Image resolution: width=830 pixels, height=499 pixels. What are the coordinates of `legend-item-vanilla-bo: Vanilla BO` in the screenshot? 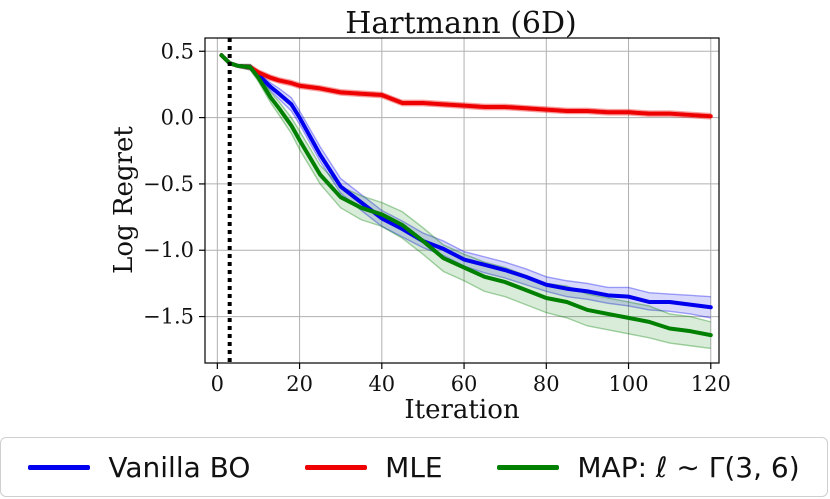 It's located at (139, 467).